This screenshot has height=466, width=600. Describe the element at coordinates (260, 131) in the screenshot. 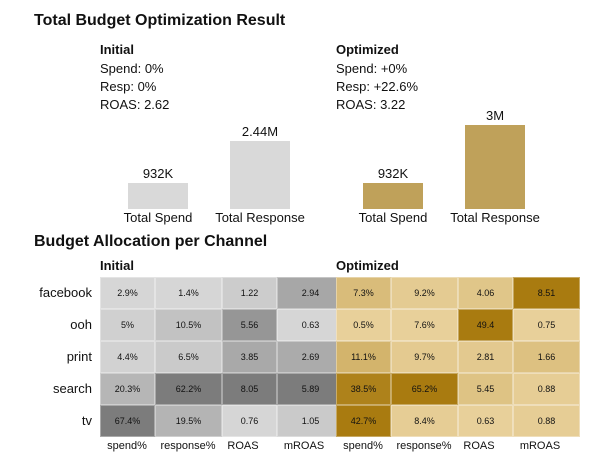

I see `initial-bar-value-label: 2.44M` at that location.